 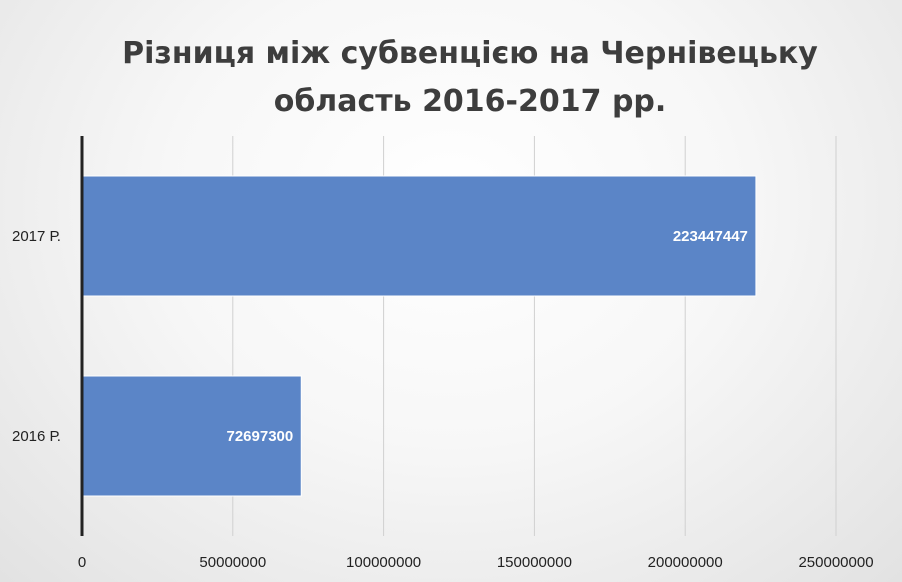 What do you see at coordinates (260, 436) in the screenshot?
I see `data-label-0: 72697300` at bounding box center [260, 436].